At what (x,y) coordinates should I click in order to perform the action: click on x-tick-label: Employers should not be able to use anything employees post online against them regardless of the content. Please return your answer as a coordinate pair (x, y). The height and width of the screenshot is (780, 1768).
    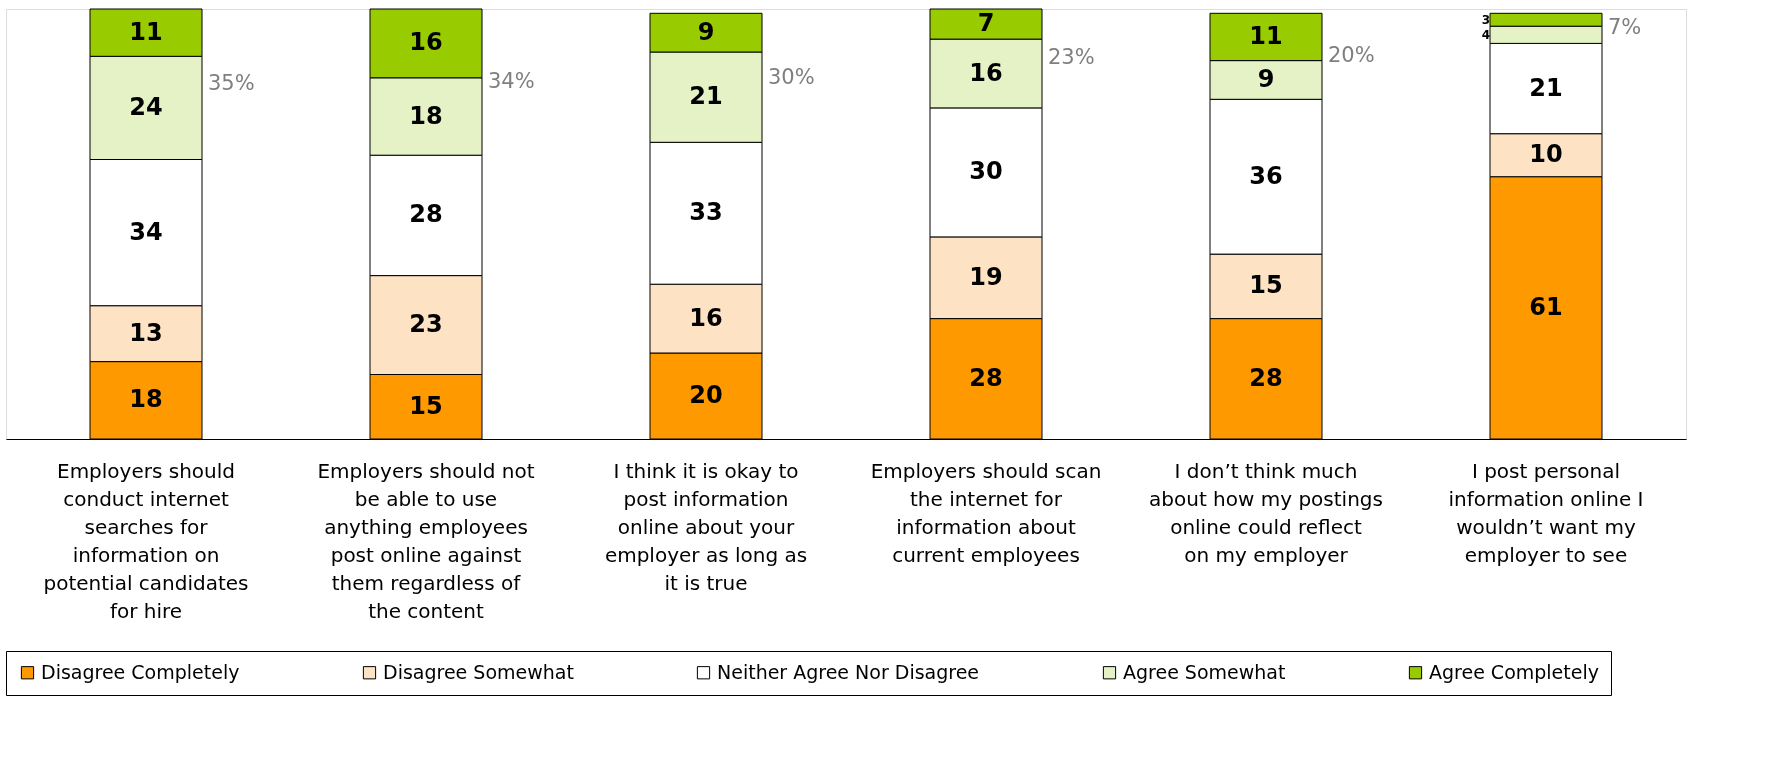
    Looking at the image, I should click on (426, 540).